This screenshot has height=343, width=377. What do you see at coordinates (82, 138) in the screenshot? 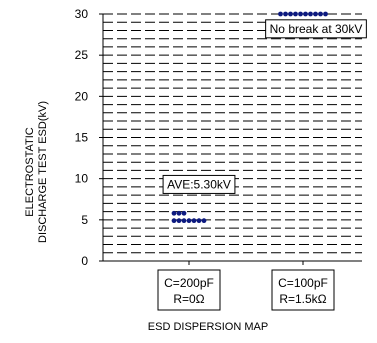
I see `y-tick-label: 15` at bounding box center [82, 138].